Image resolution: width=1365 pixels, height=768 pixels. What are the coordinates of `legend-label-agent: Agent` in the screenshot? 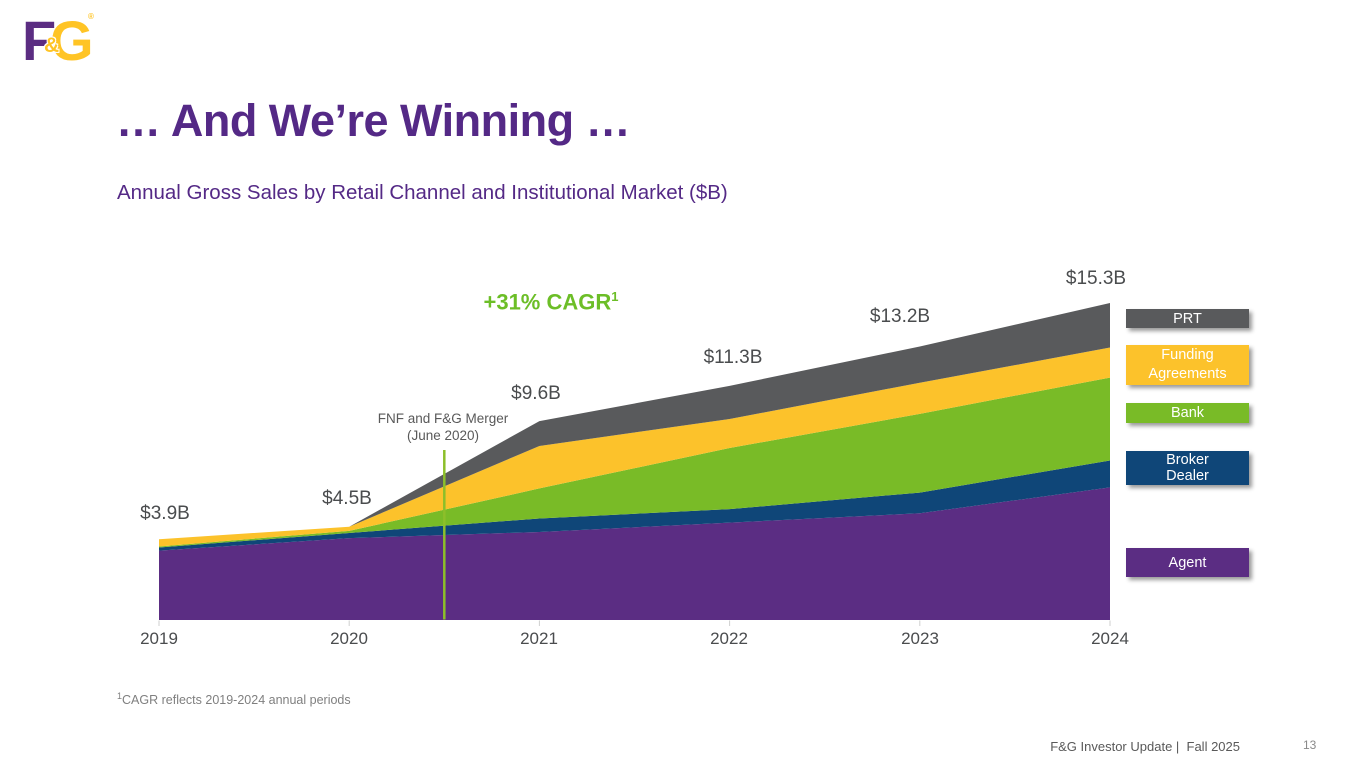 It's located at (1187, 562).